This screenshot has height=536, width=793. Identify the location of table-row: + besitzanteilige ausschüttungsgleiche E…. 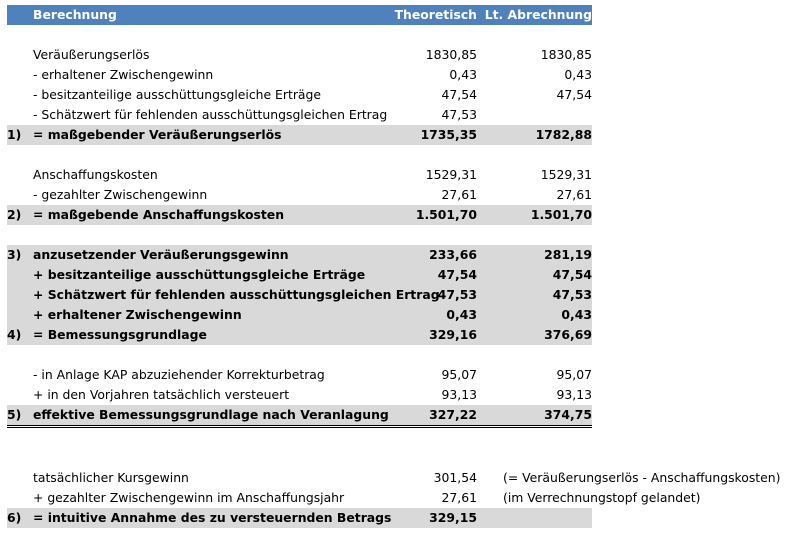
(299, 275).